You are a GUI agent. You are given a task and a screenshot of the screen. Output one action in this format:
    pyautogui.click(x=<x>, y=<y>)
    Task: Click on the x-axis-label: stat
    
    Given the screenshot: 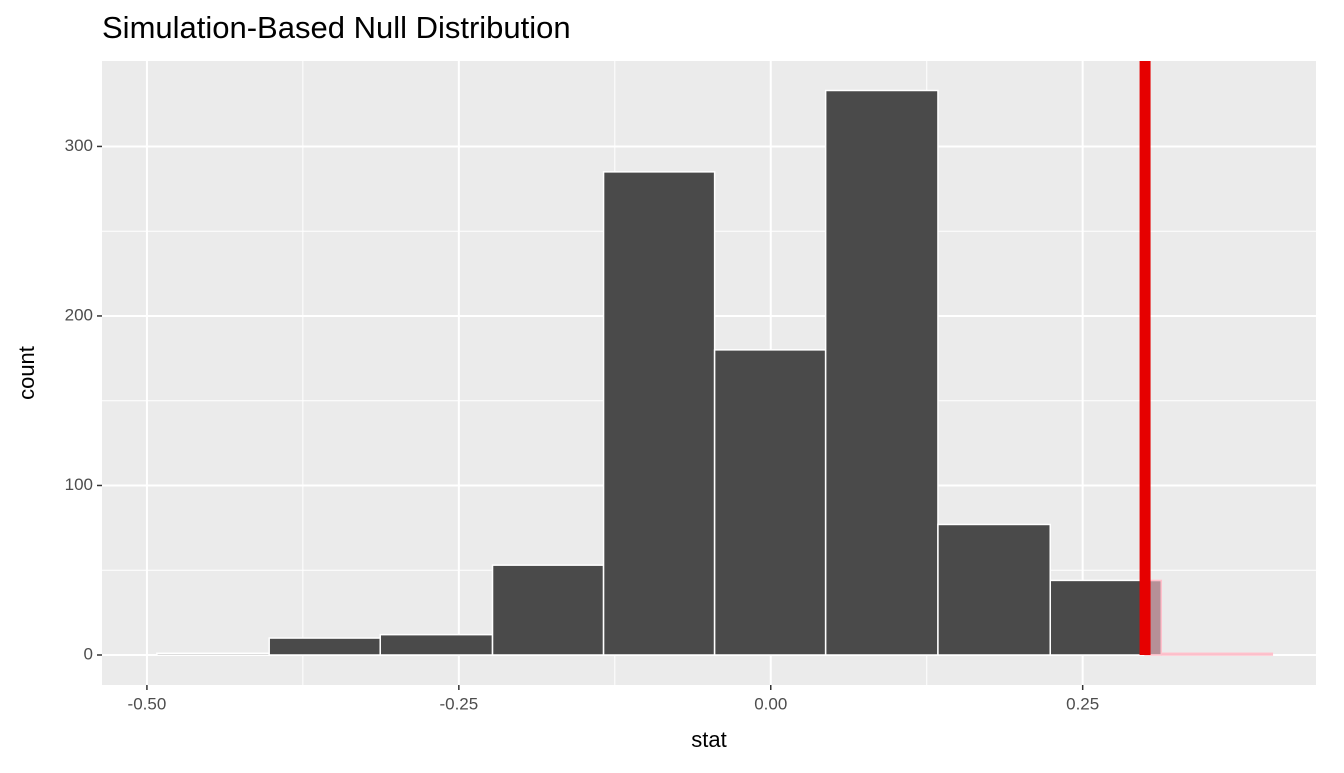 What is the action you would take?
    pyautogui.click(x=708, y=739)
    